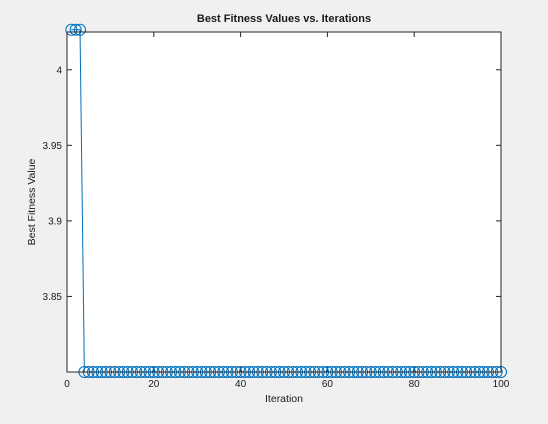 The width and height of the screenshot is (548, 424). What do you see at coordinates (67, 384) in the screenshot?
I see `x-tick-label: 0` at bounding box center [67, 384].